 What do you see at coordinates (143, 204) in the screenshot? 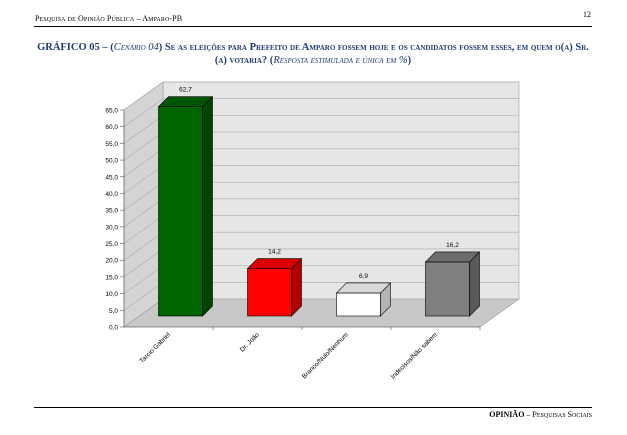
I see `chart-side-wall` at bounding box center [143, 204].